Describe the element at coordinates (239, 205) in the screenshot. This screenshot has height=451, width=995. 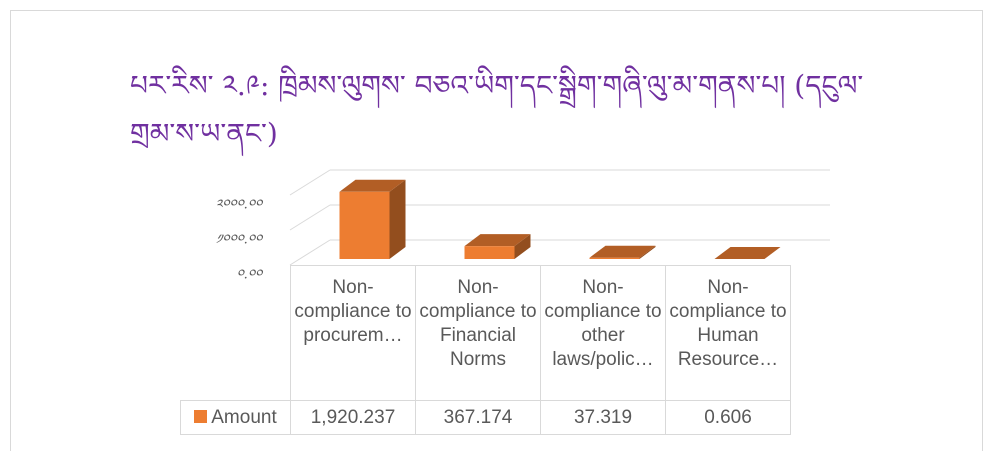
I see `y-tick-label: ༢༠༠༠.༠༠` at that location.